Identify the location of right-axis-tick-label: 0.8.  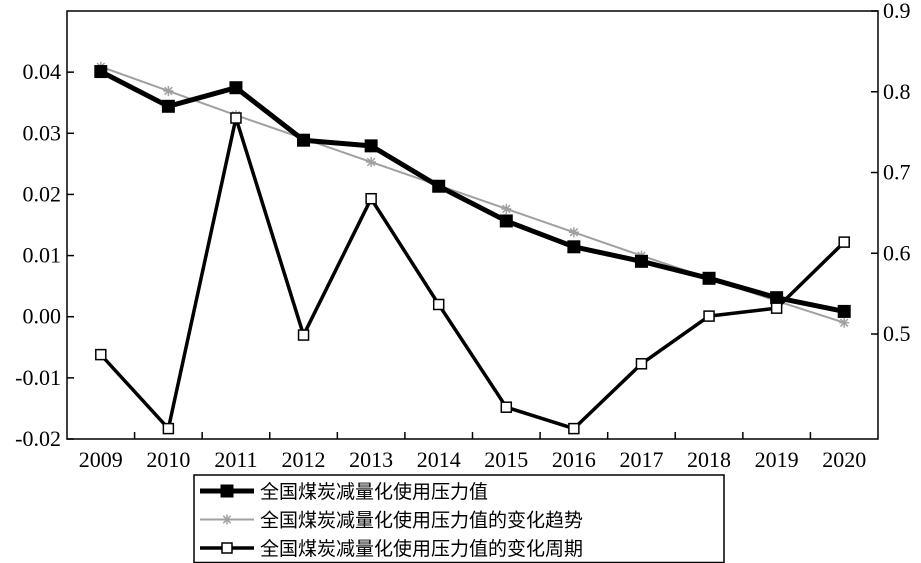
(897, 91).